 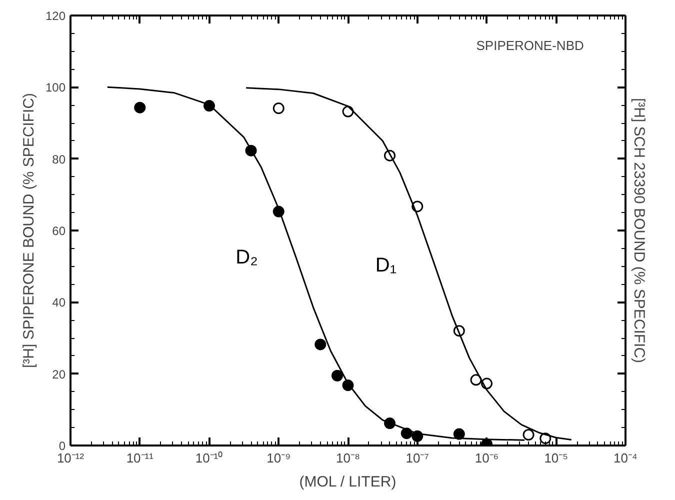 I want to click on y-tick-label: 120, so click(x=55, y=16).